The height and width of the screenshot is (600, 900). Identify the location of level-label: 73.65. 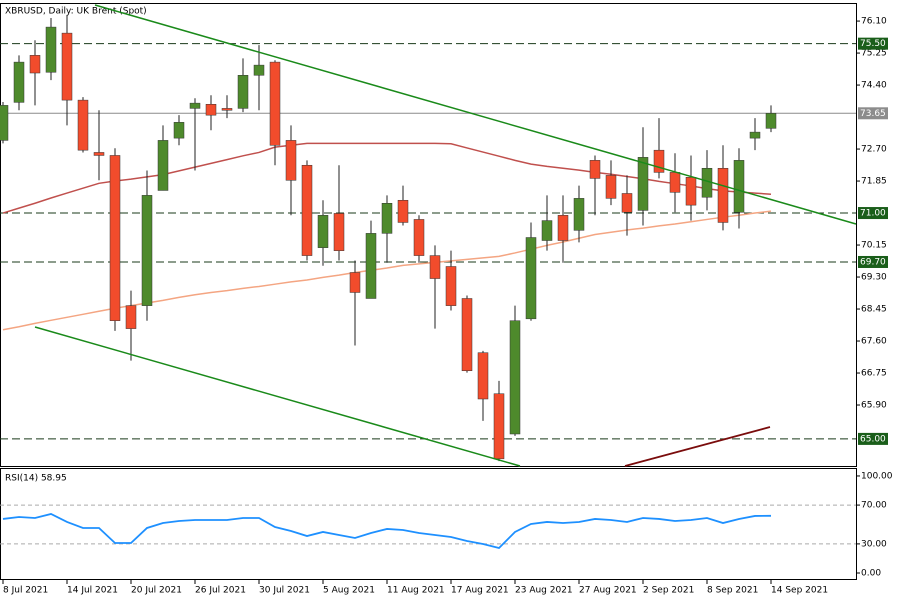
(873, 114).